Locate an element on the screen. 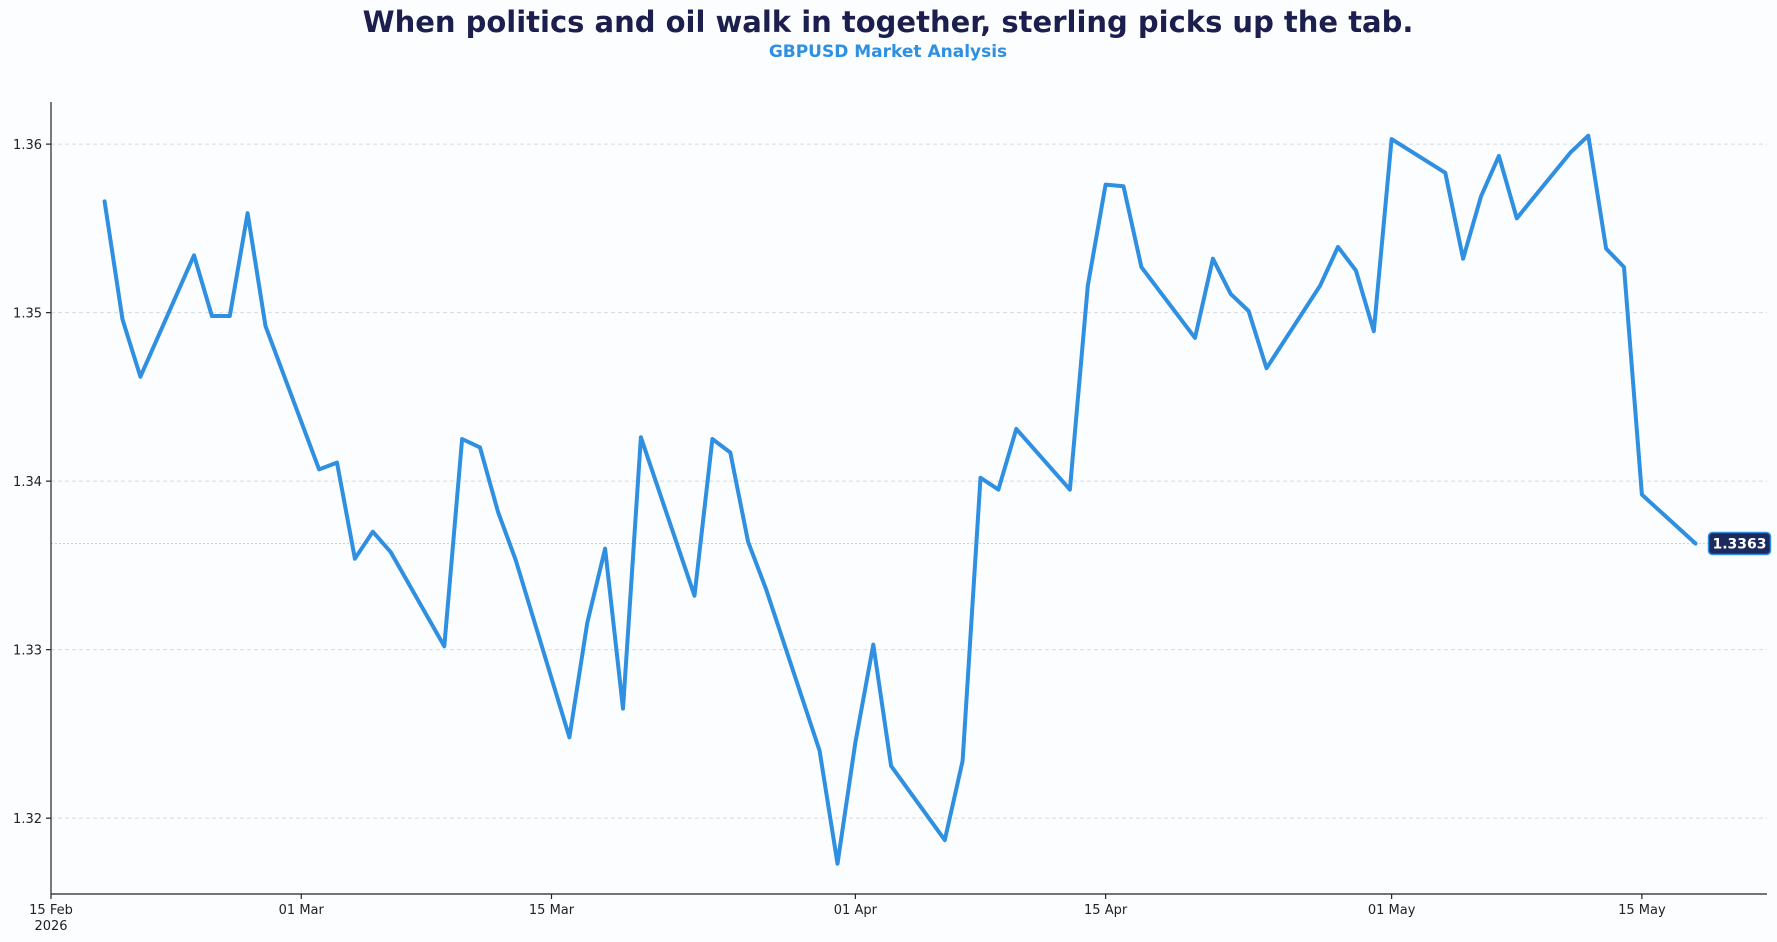 This screenshot has width=1777, height=942. chart-subtitle: GBPUSD Market Analysis is located at coordinates (888, 52).